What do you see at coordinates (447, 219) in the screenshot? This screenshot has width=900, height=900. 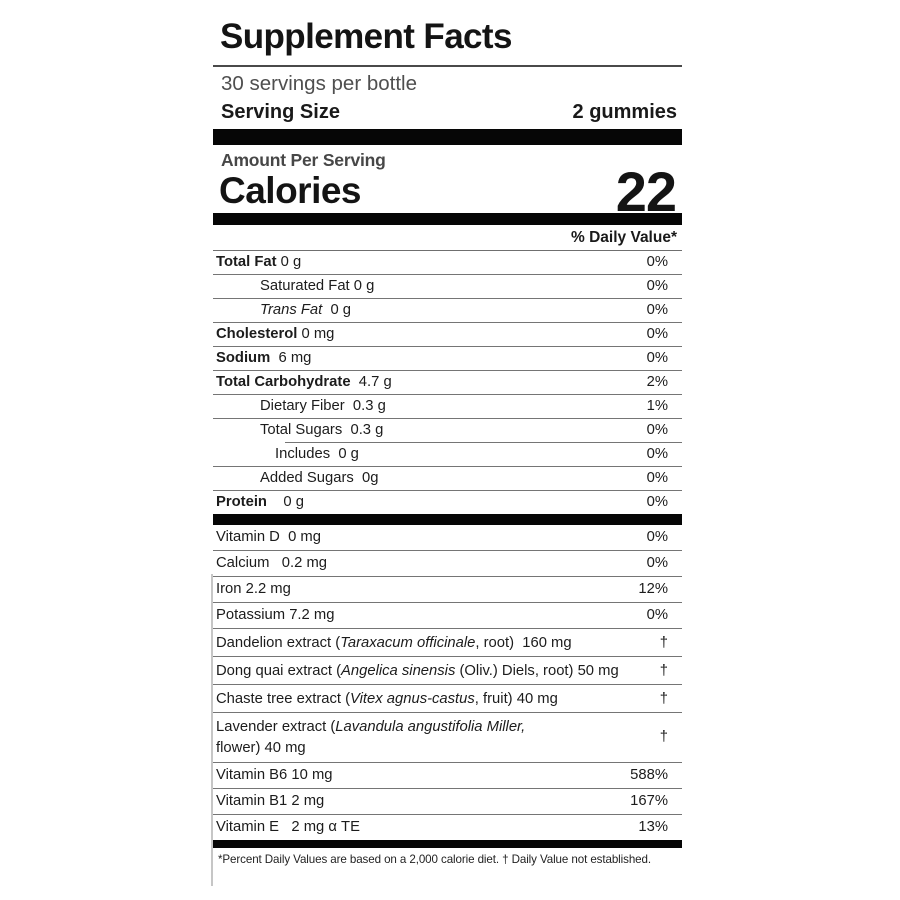 I see `section-bar-calories` at bounding box center [447, 219].